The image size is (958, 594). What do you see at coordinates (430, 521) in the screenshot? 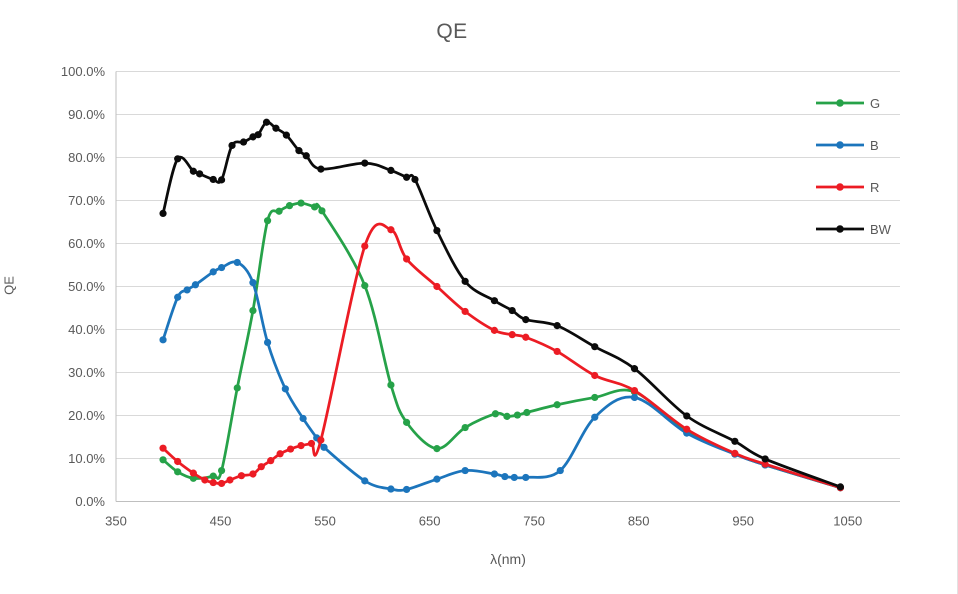
I see `x-tick-label: 650` at bounding box center [430, 521].